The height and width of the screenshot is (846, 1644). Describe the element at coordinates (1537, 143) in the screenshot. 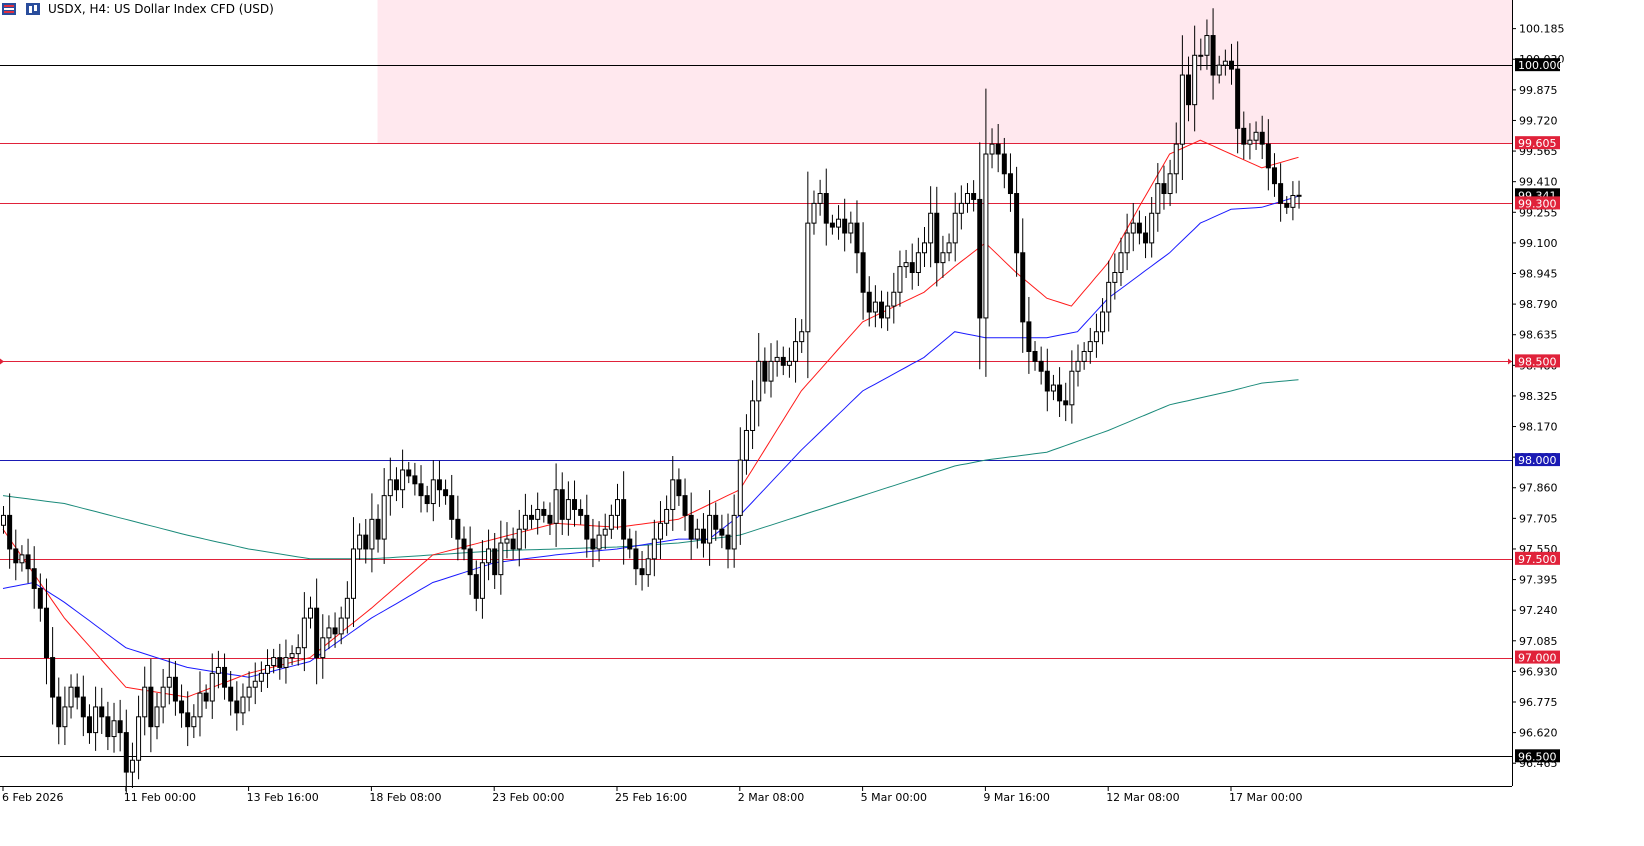

I see `level-tag-1: 99.605` at that location.